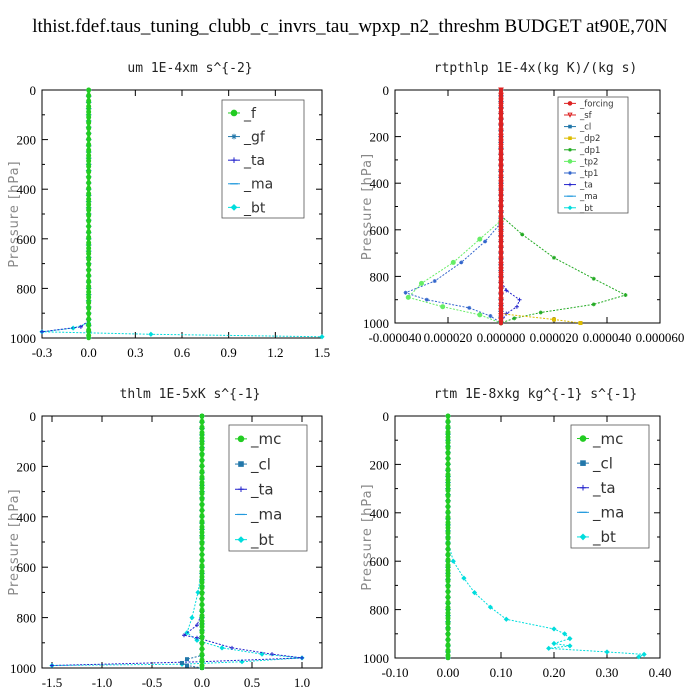 The image size is (700, 700). What do you see at coordinates (380, 610) in the screenshot?
I see `y-tick-label: 800` at bounding box center [380, 610].